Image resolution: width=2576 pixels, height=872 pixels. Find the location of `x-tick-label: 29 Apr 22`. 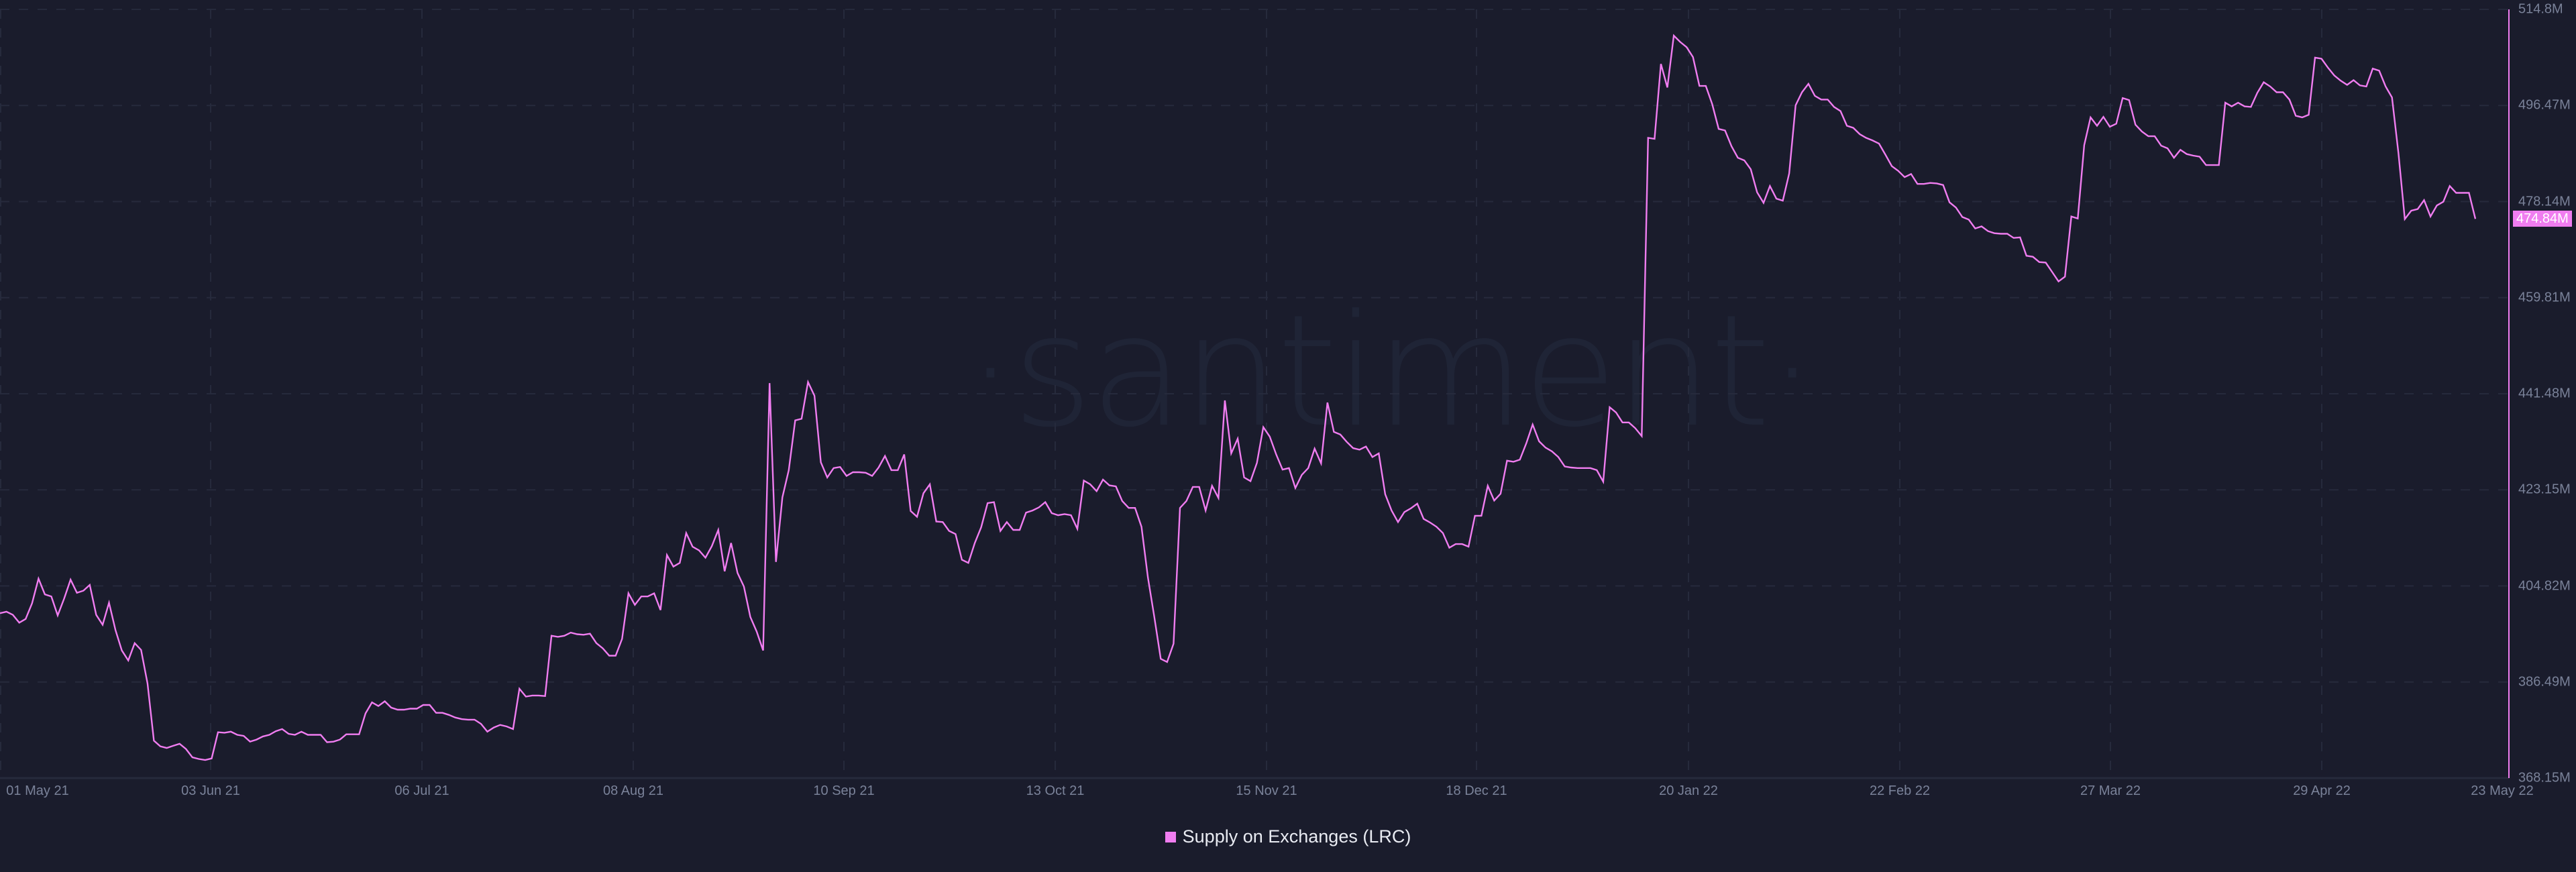

x-tick-label: 29 Apr 22 is located at coordinates (2322, 790).